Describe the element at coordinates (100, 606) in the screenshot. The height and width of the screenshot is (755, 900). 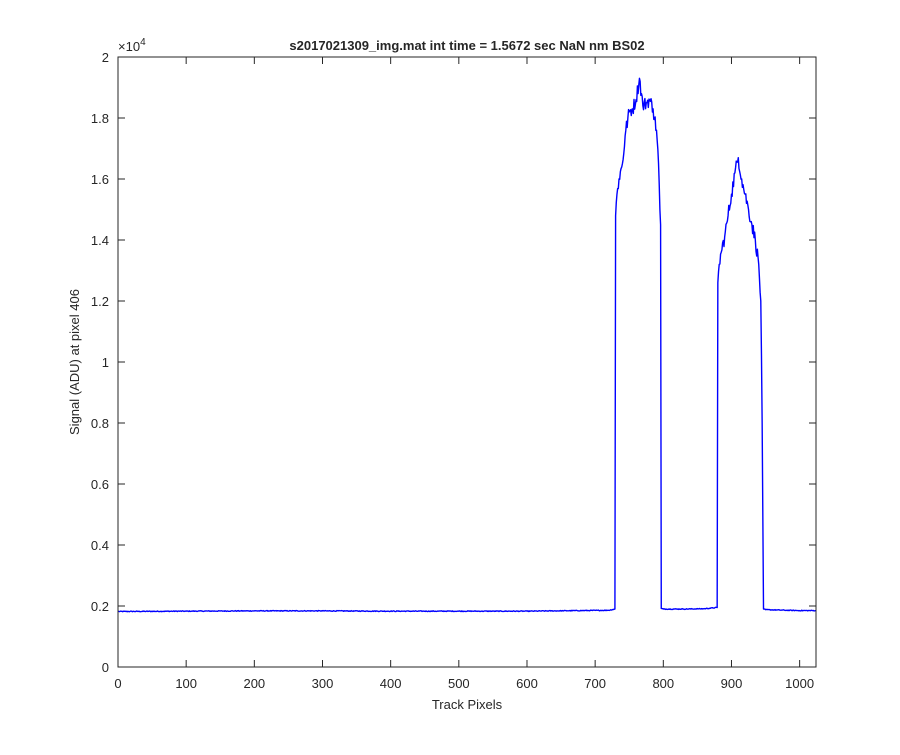
I see `y-tick-label: 0.2` at that location.